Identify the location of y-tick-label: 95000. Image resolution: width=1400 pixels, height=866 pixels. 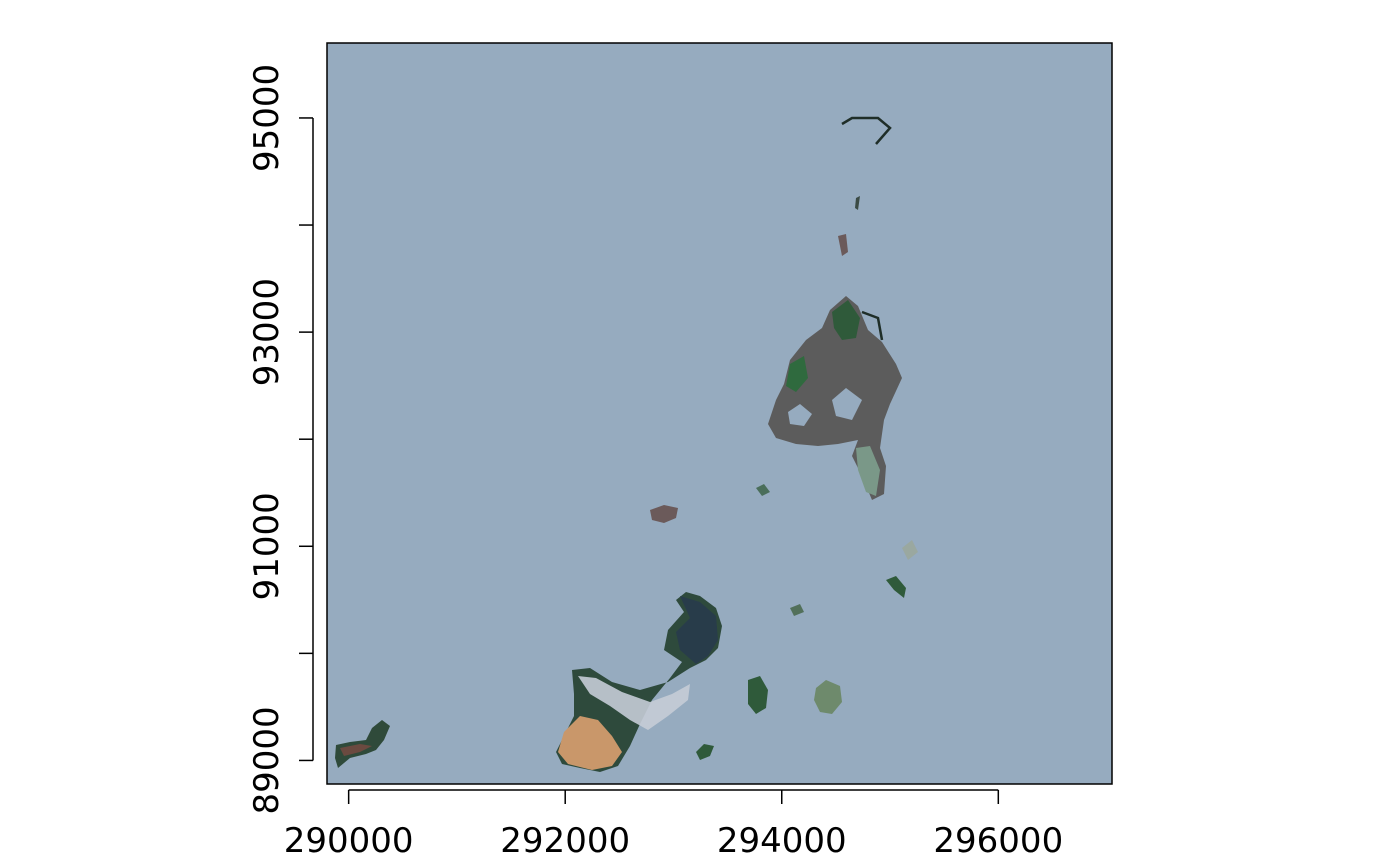
(267, 118).